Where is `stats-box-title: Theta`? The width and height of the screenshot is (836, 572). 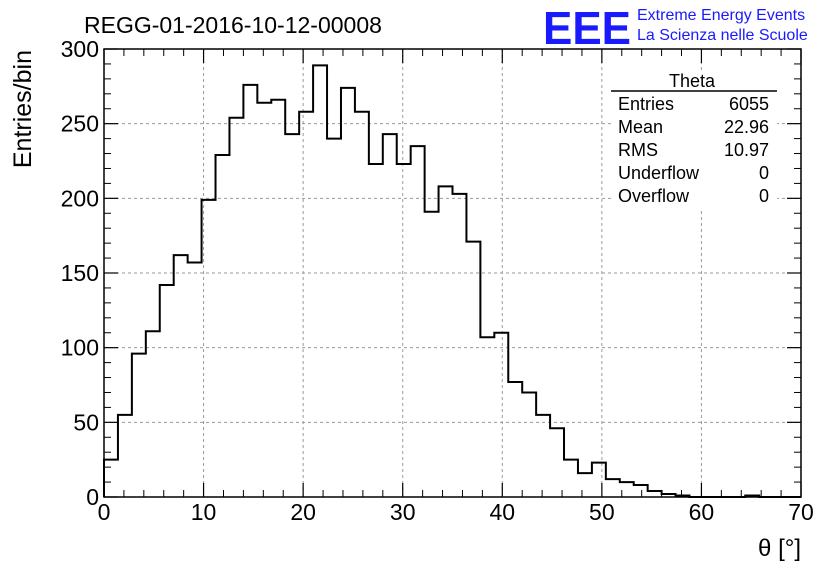 stats-box-title: Theta is located at coordinates (692, 81).